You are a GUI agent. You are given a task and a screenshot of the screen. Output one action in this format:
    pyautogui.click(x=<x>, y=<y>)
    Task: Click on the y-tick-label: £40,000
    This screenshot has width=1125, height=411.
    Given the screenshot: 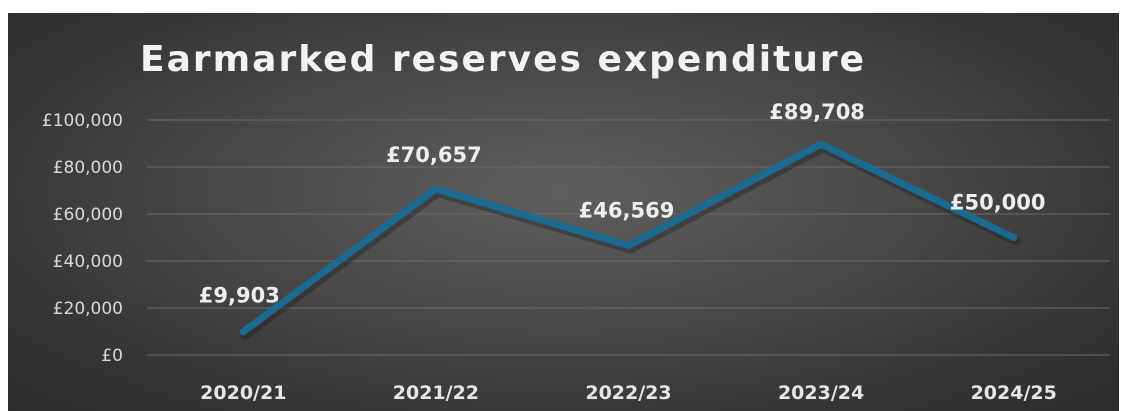 What is the action you would take?
    pyautogui.click(x=88, y=262)
    